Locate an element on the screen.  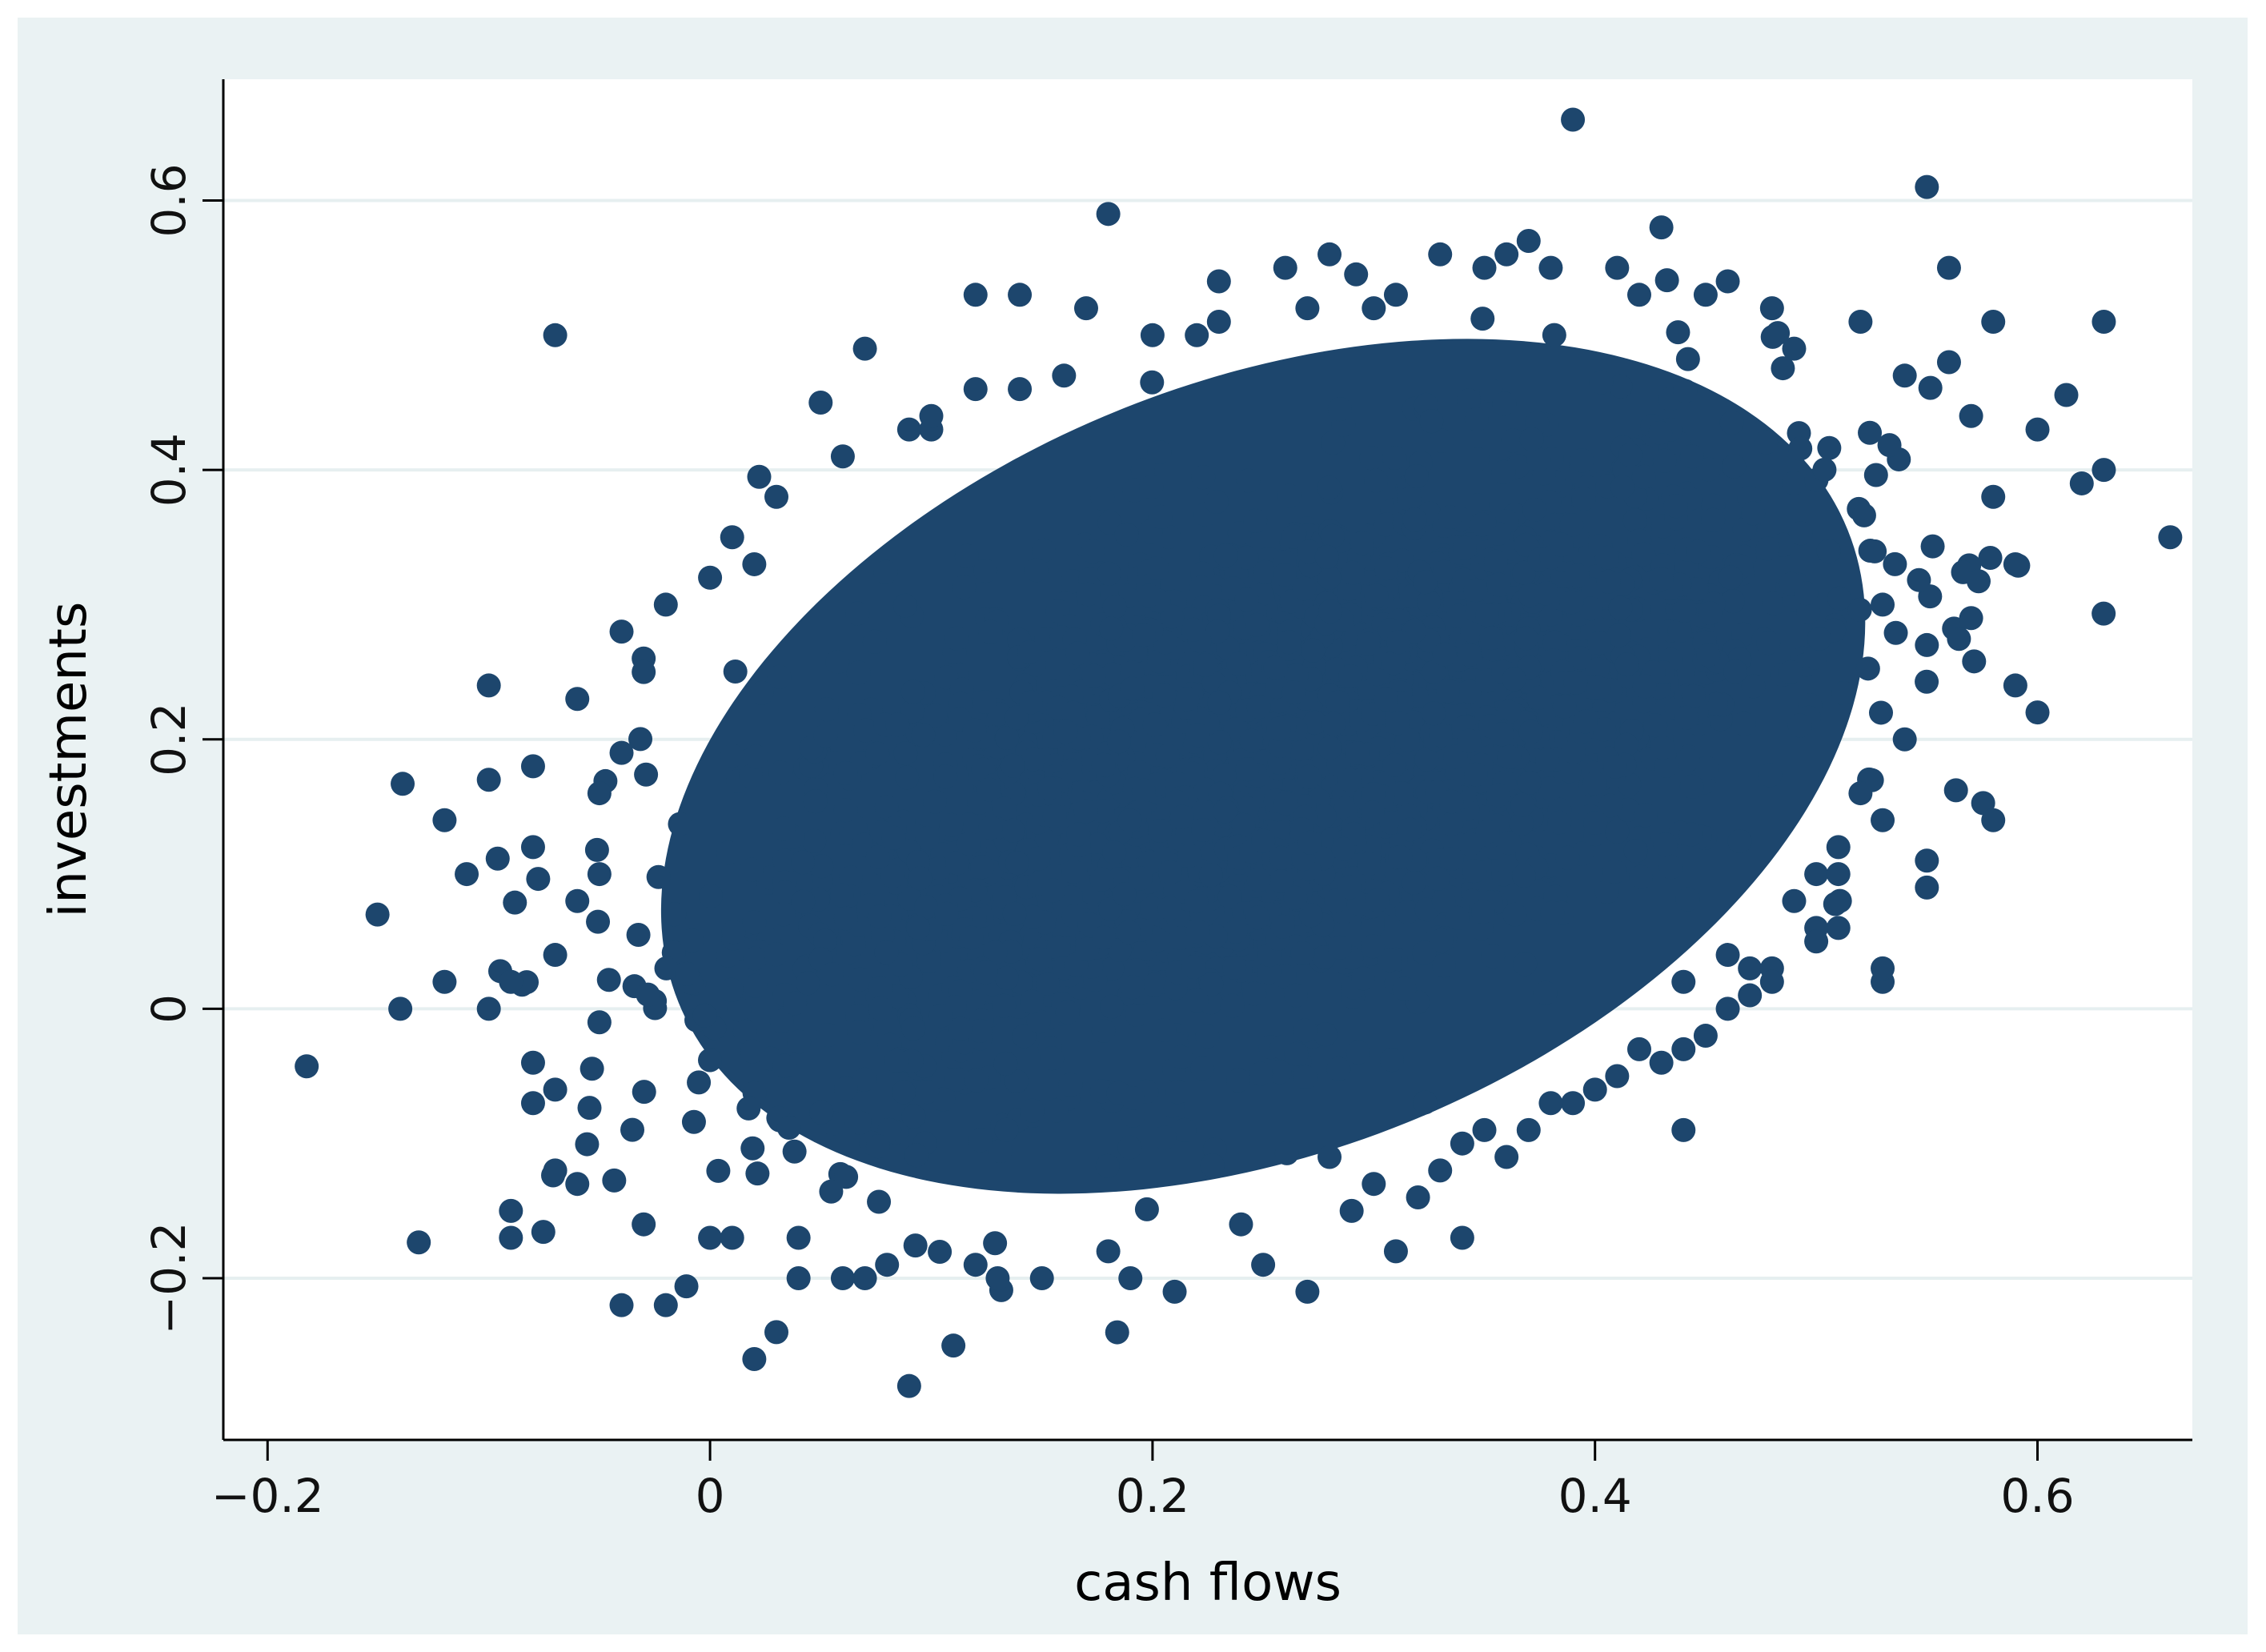
x-axis-ticks: −0.2 0 0.2 0.4 0.6 is located at coordinates (1143, 1481).